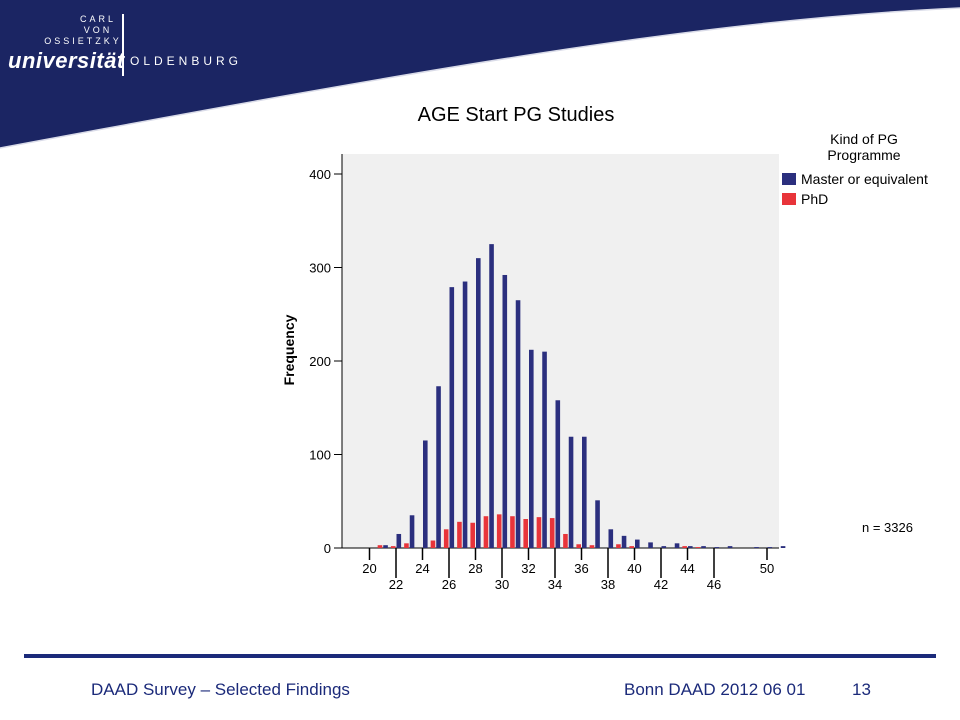 The image size is (960, 720). Describe the element at coordinates (715, 689) in the screenshot. I see `footer-date: Bonn DAAD 2012 06 01` at that location.